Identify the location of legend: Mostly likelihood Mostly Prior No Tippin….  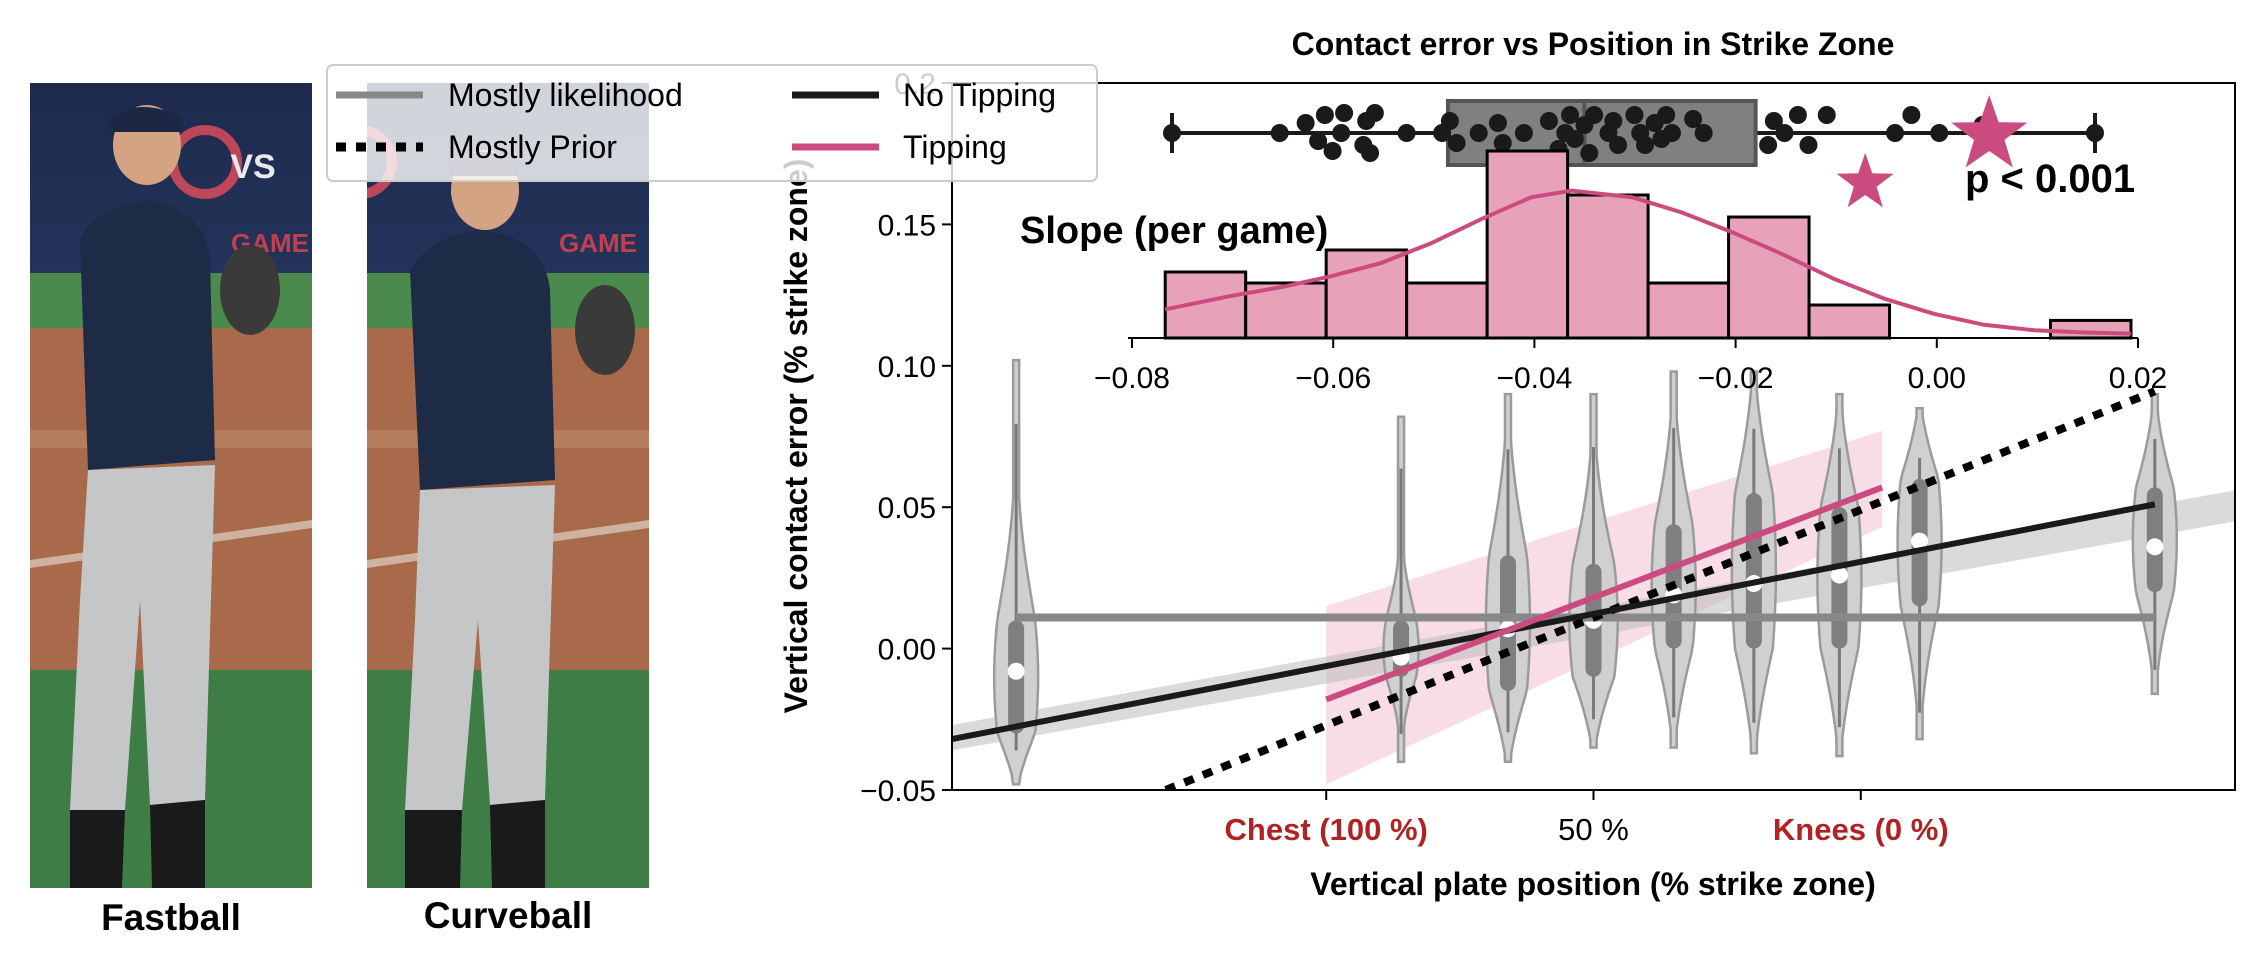
(712, 123).